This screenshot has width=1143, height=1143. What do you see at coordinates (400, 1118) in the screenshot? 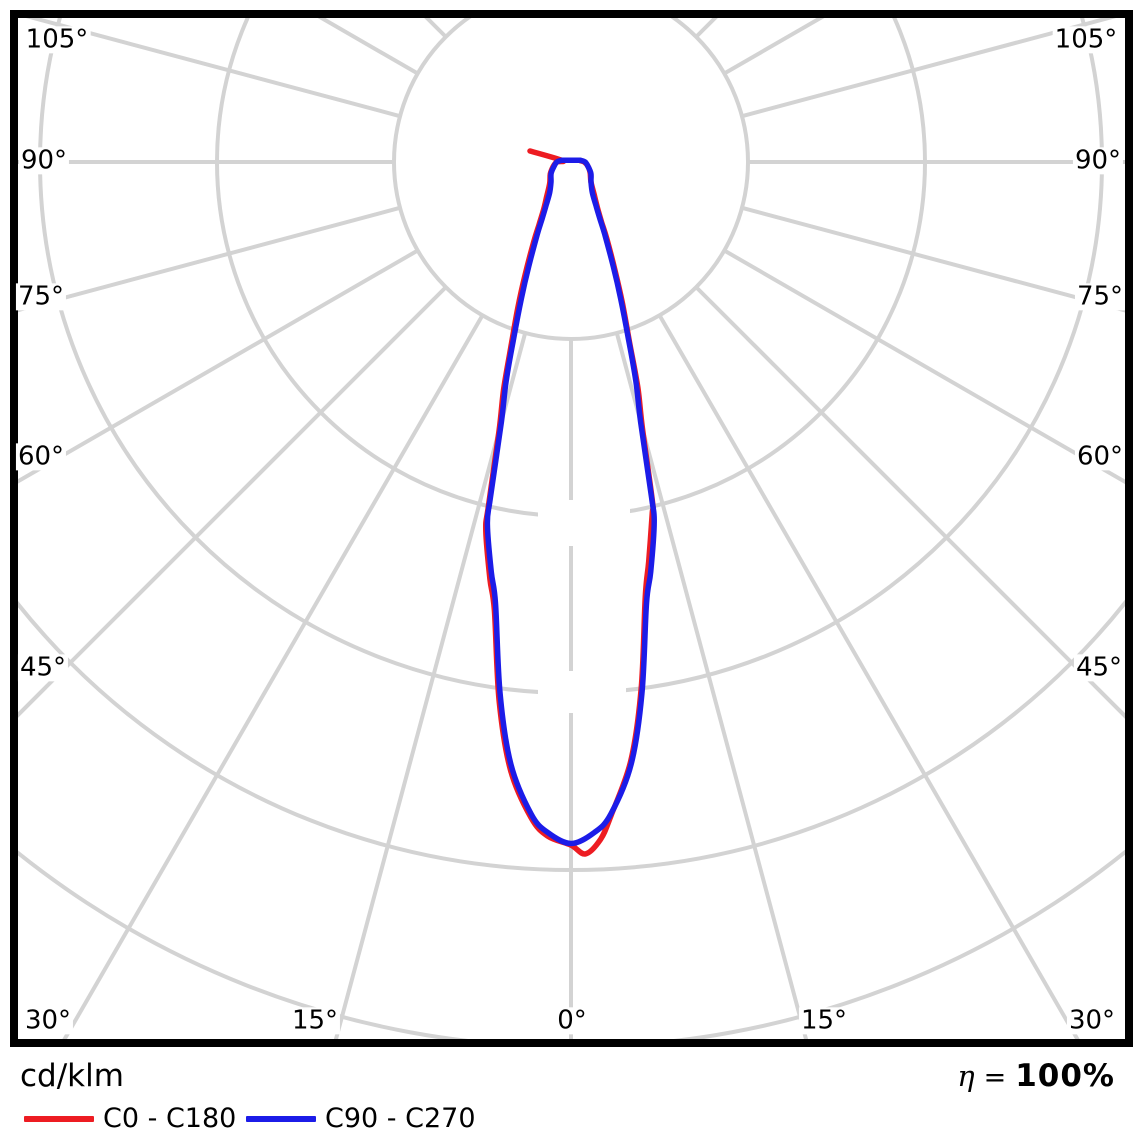
I see `legend-label: C90 - C270` at bounding box center [400, 1118].